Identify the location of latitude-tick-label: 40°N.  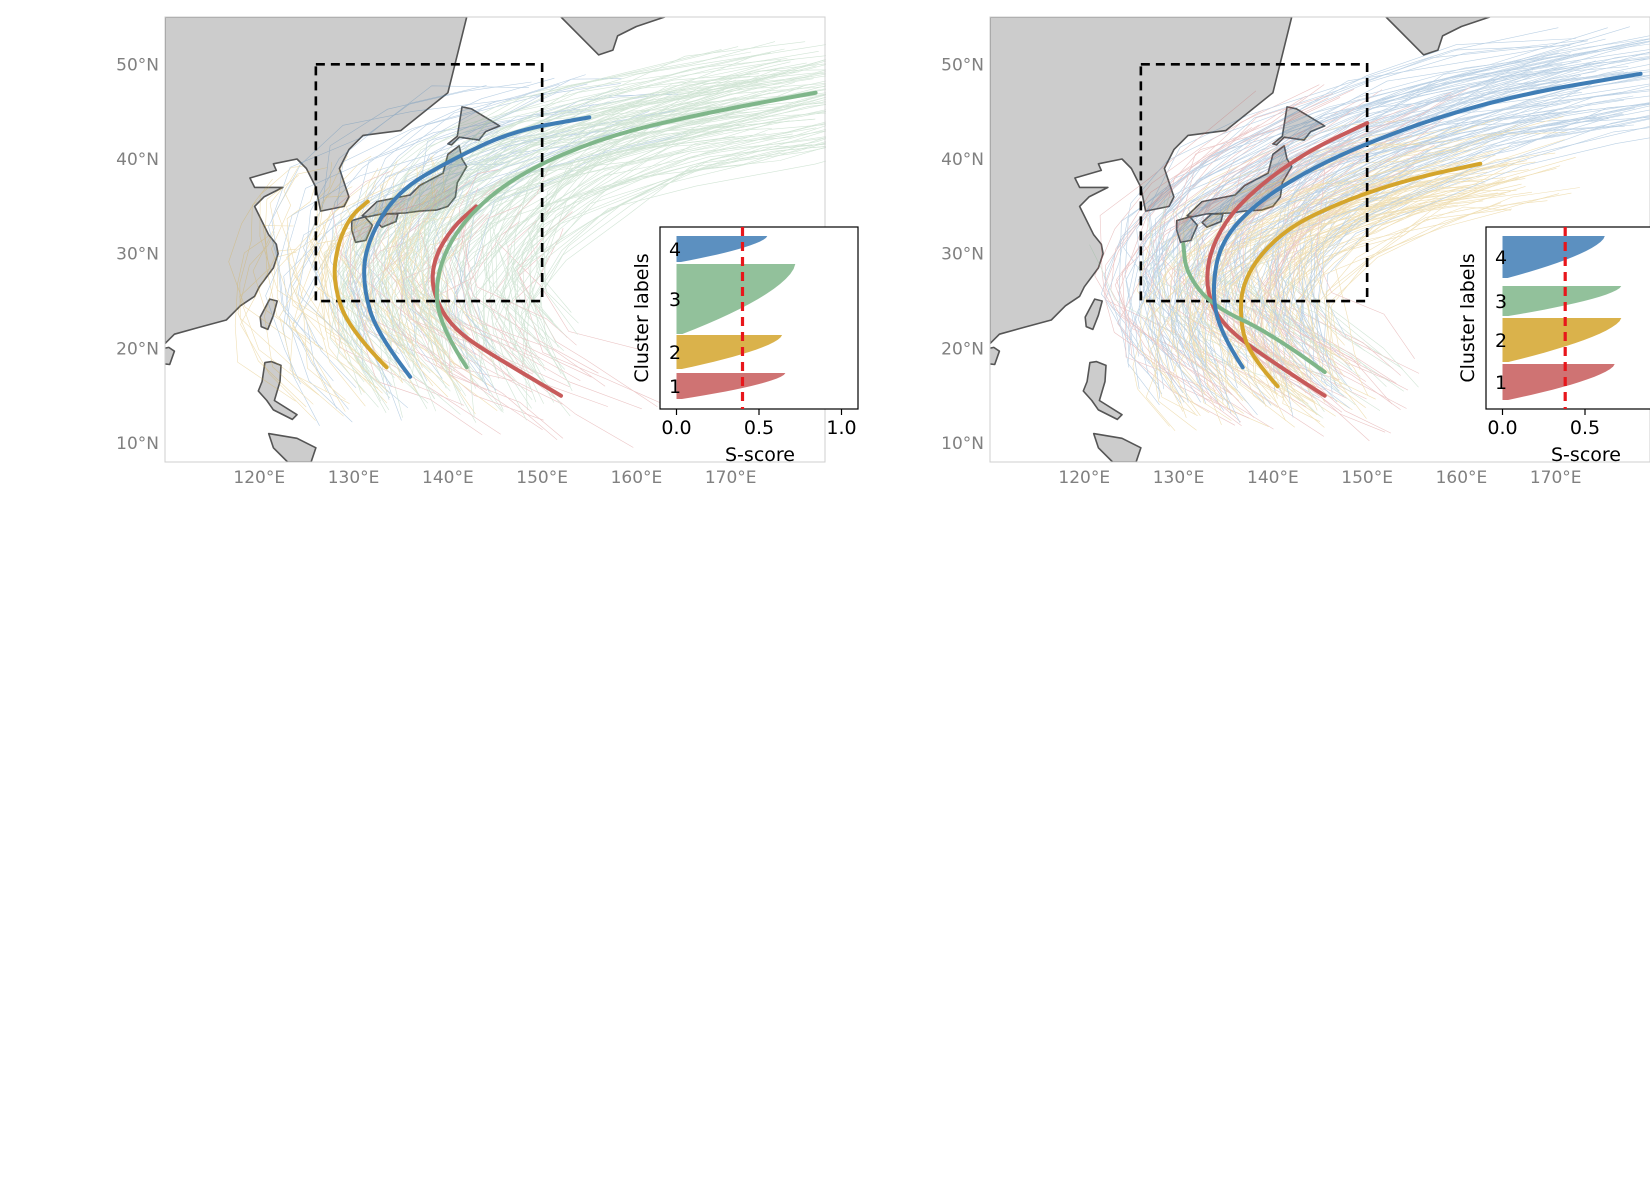
(962, 160).